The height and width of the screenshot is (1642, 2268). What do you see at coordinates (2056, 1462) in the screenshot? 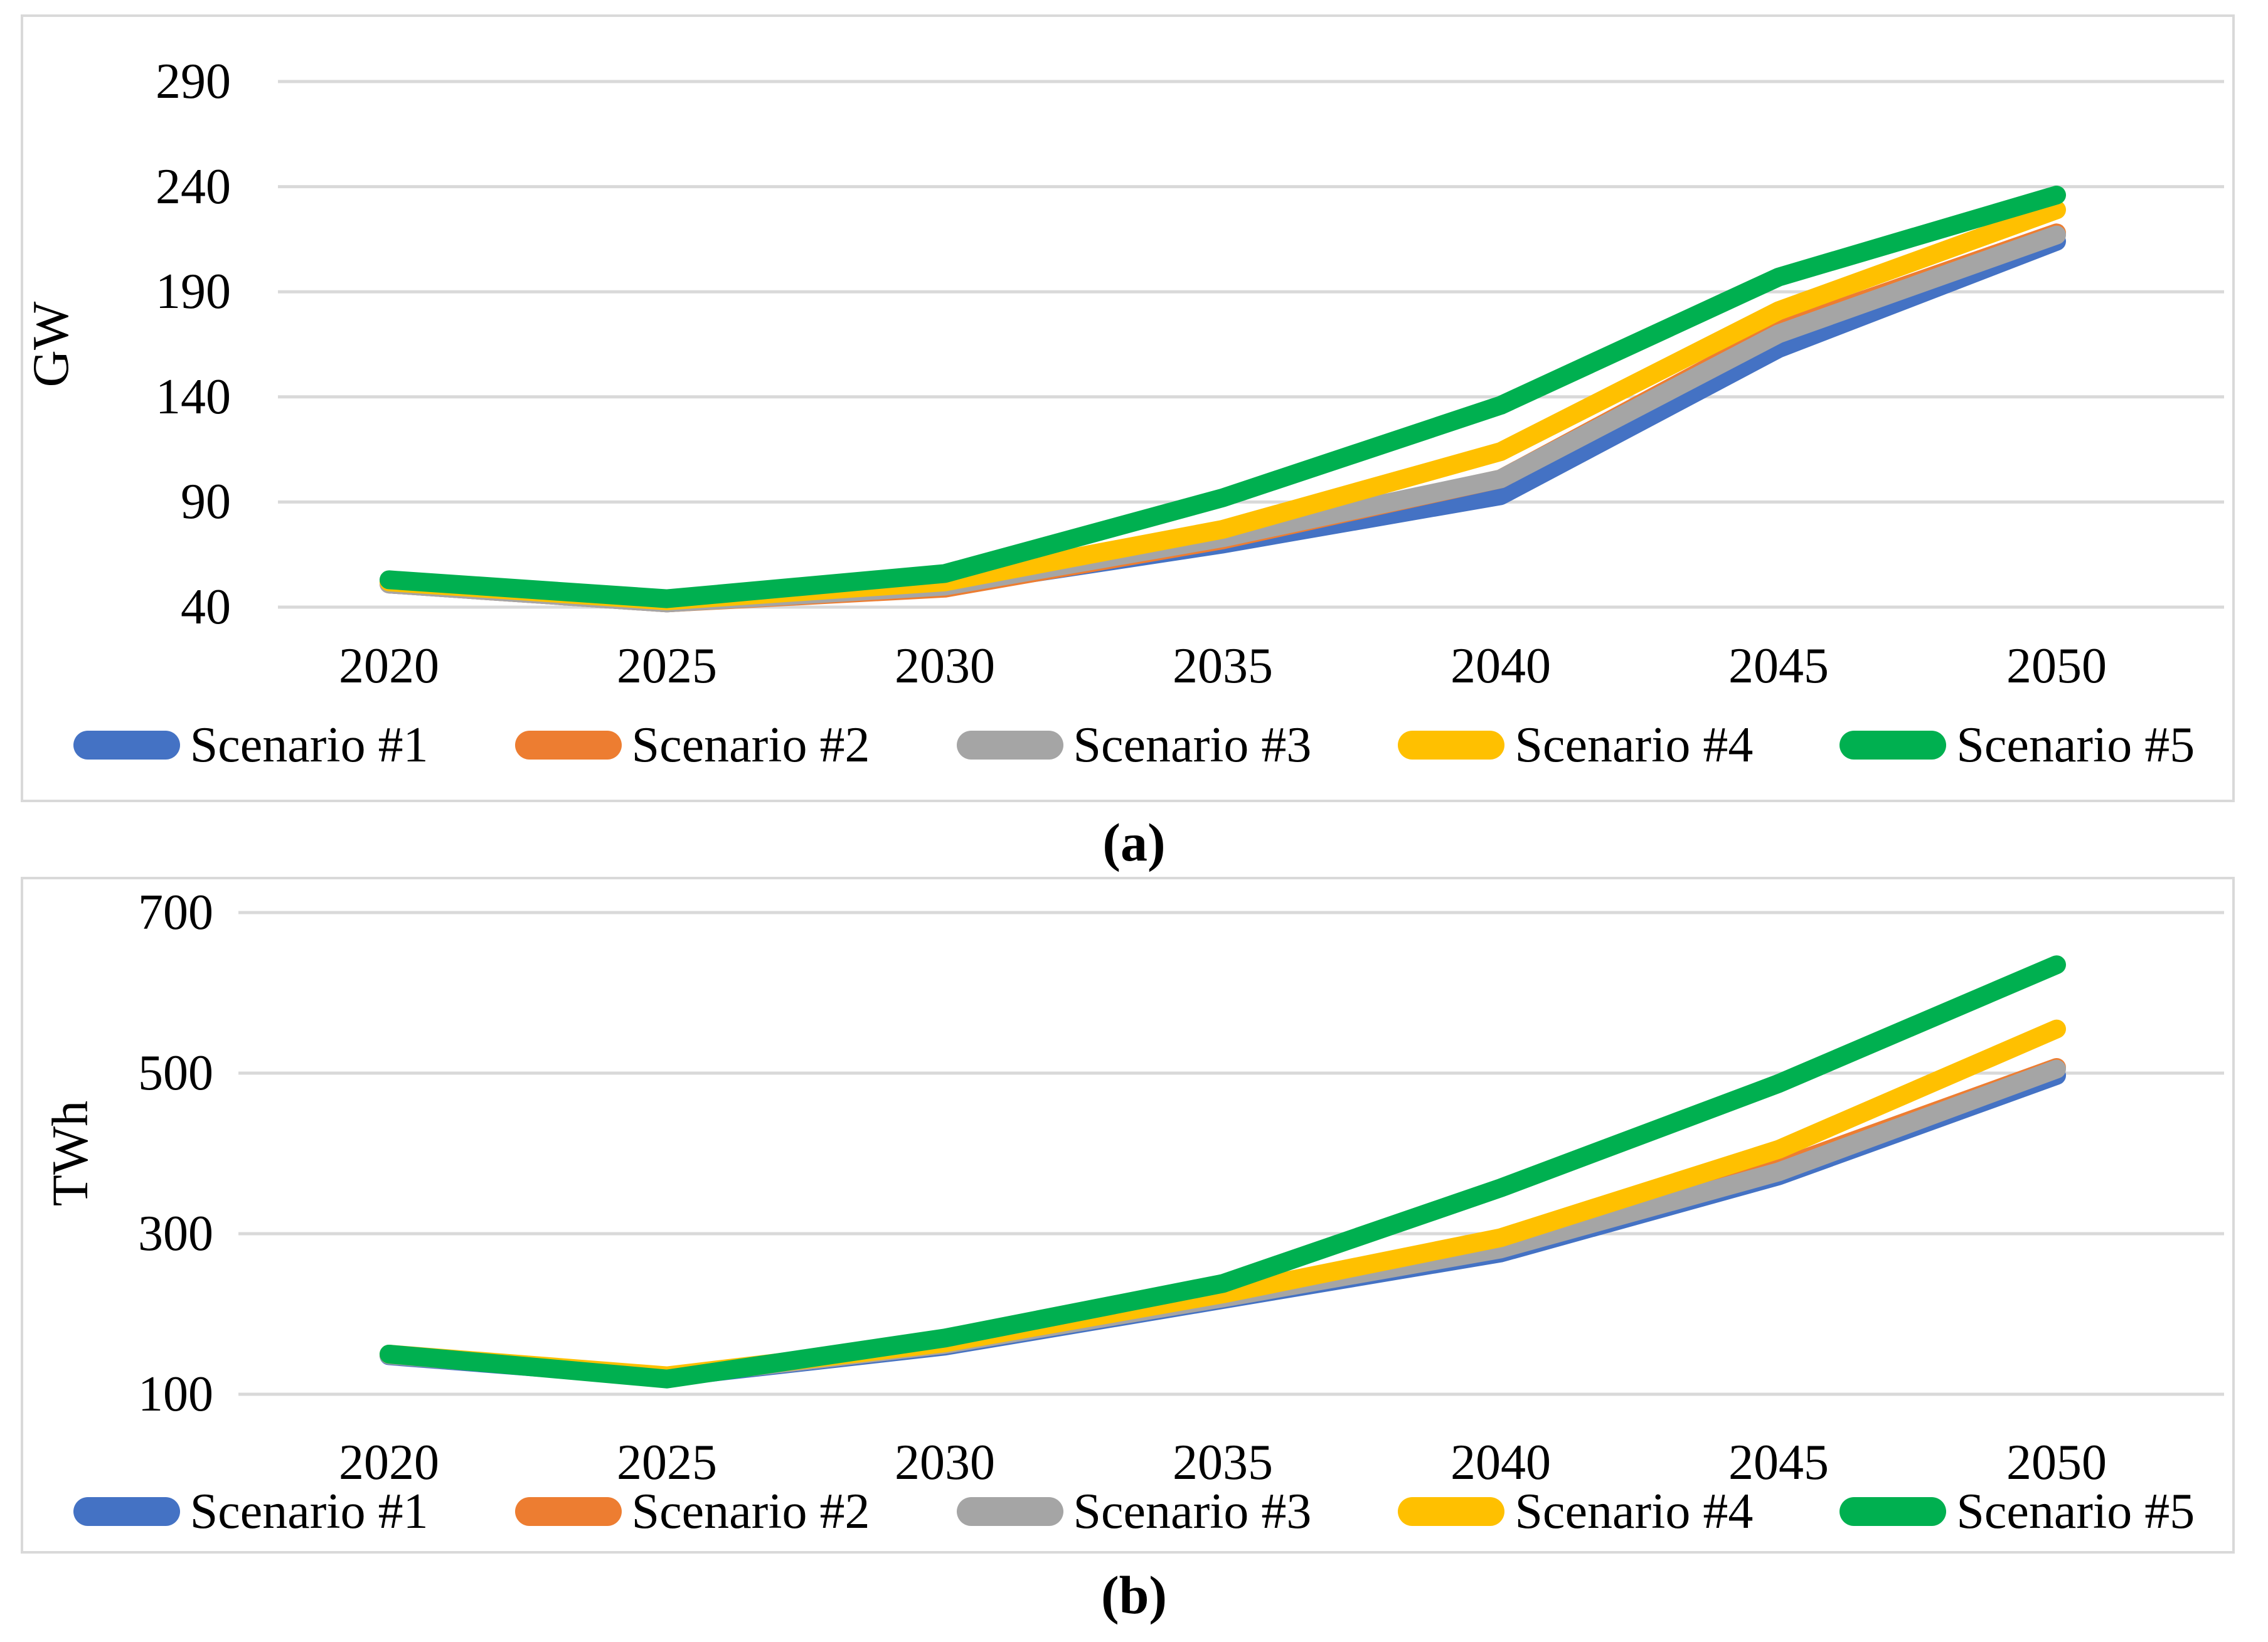
I see `x-tick-label-b-2050: 2050` at bounding box center [2056, 1462].